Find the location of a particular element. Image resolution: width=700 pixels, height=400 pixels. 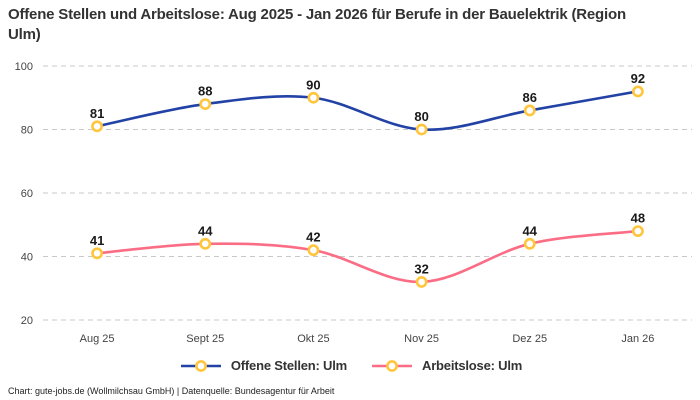

legend-label-arbeitslose: Arbeitslose: Ulm is located at coordinates (472, 365).